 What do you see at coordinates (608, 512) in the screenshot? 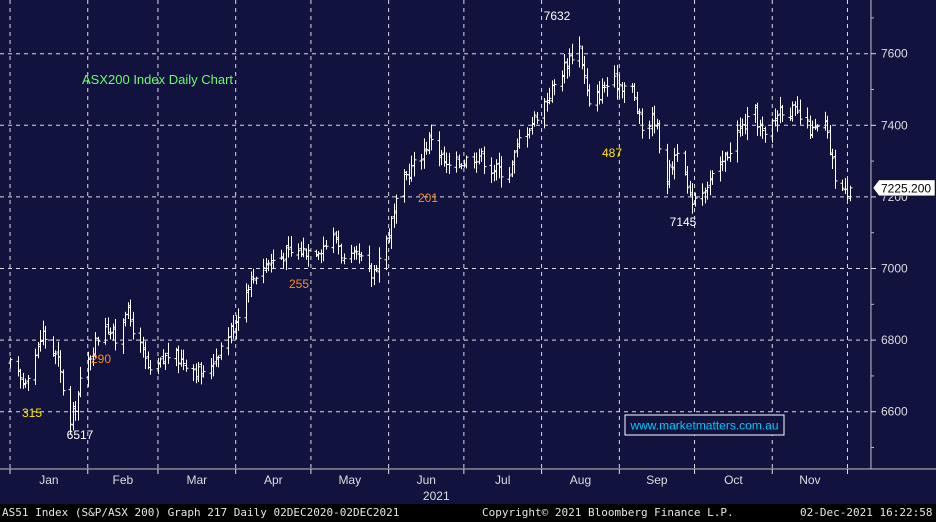
I see `footer-copyright: Copyright© 2021 Bloomberg Finance L.P.` at bounding box center [608, 512].